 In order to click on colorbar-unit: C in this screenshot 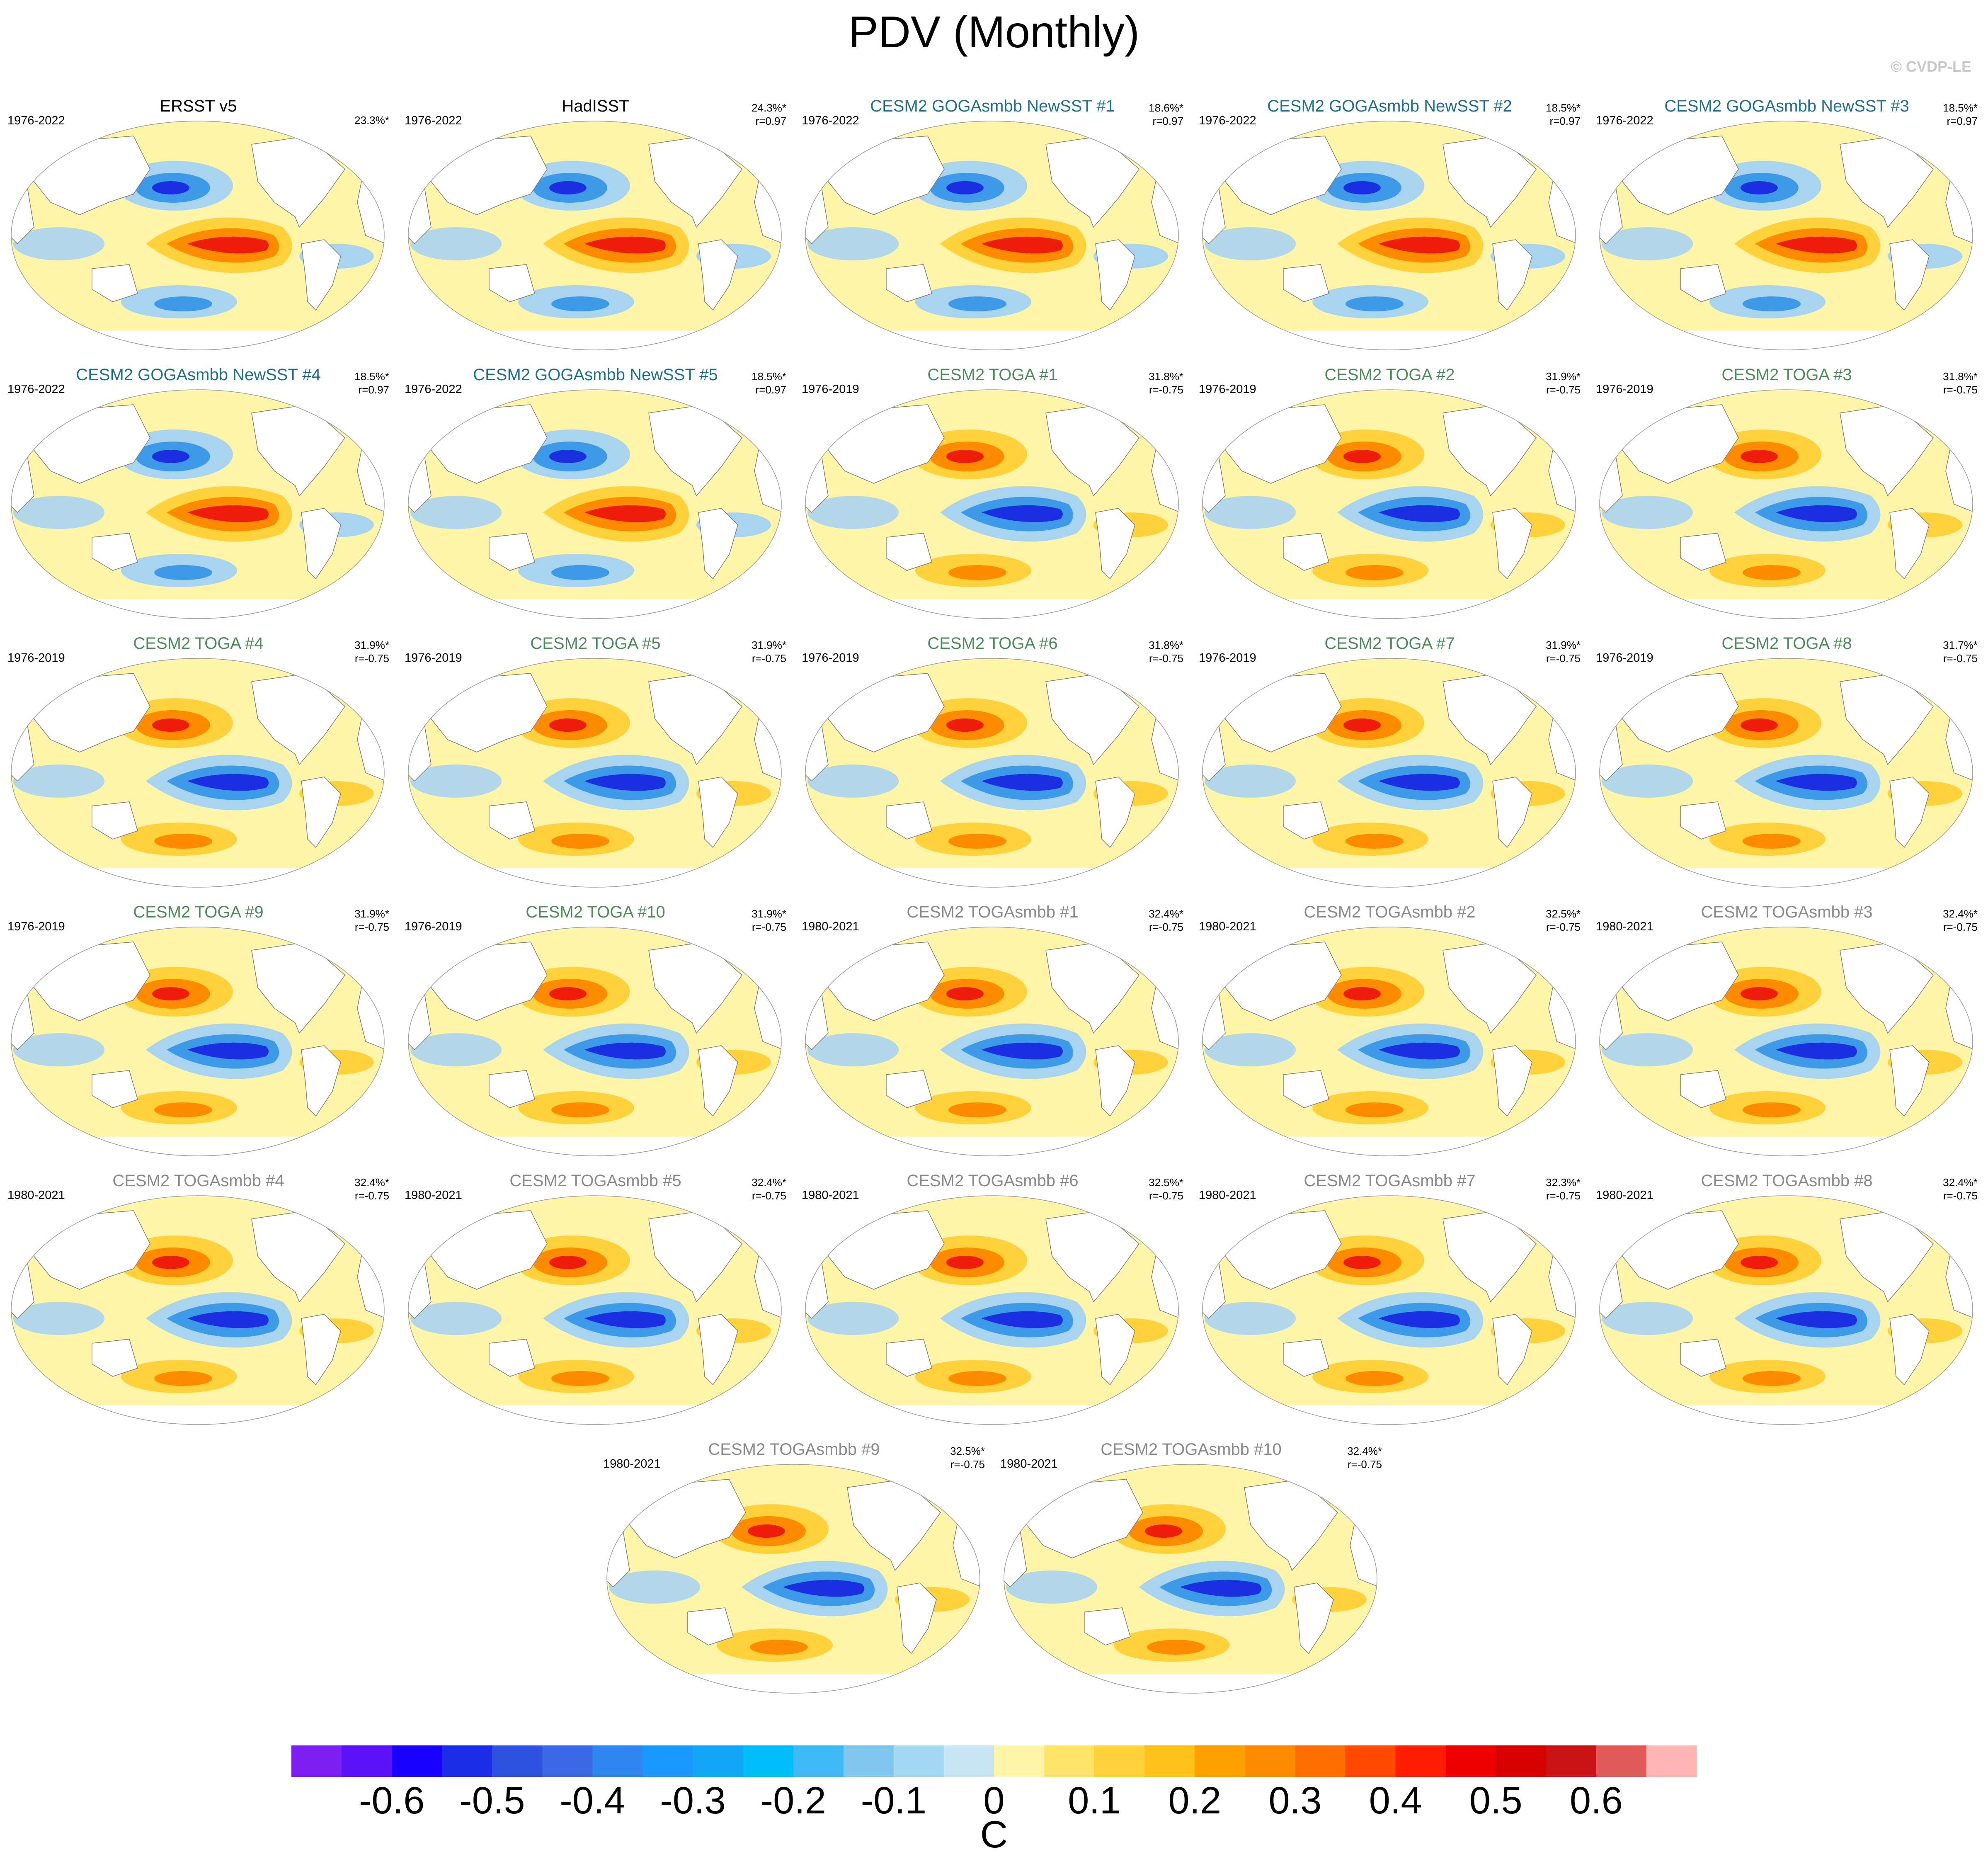, I will do `click(994, 1834)`.